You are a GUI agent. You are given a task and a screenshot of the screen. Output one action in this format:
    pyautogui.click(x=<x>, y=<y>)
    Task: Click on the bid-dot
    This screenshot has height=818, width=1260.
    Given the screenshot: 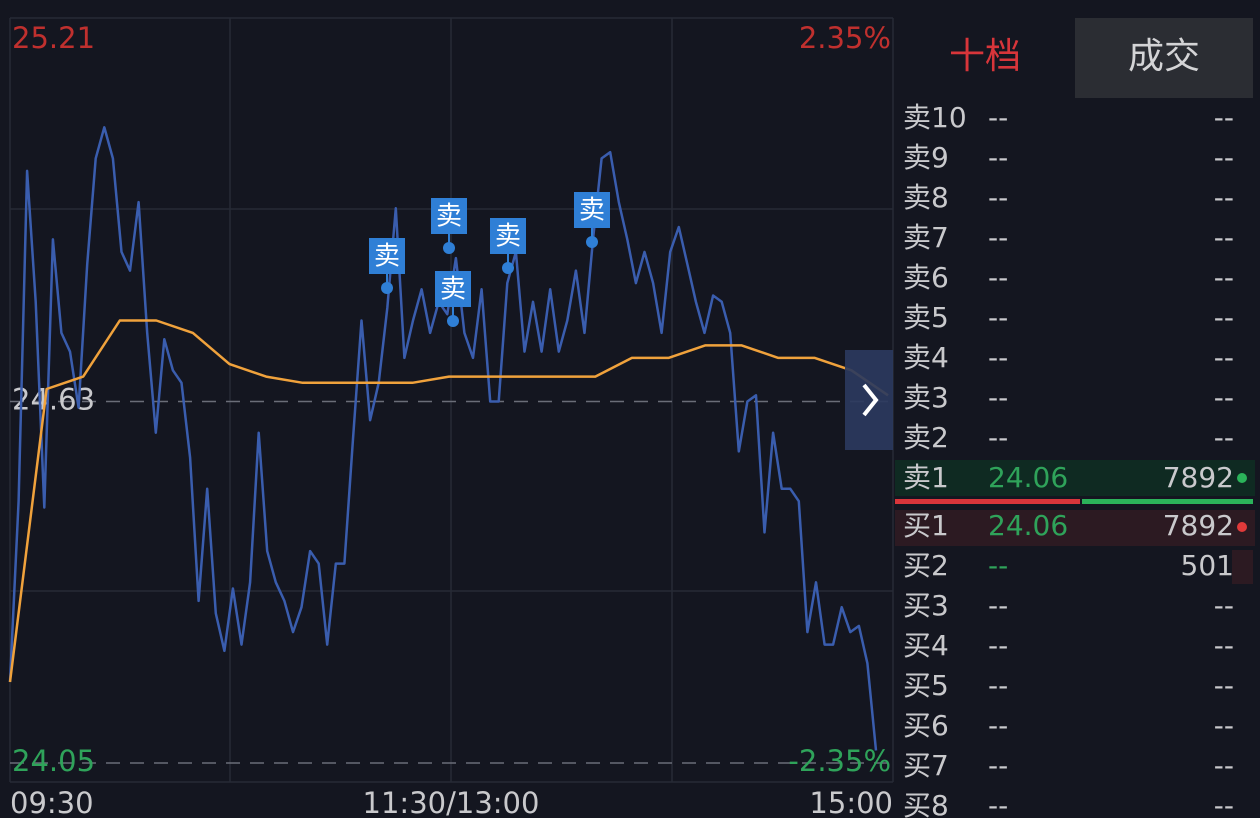 What is the action you would take?
    pyautogui.click(x=1242, y=527)
    